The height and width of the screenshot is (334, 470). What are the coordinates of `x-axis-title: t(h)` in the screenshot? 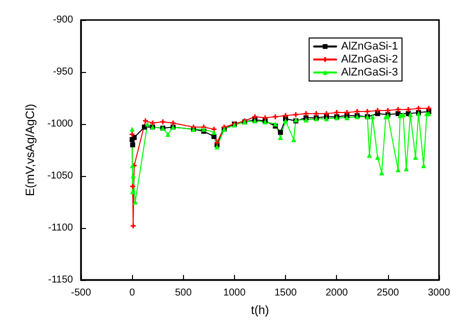 It's located at (260, 310).